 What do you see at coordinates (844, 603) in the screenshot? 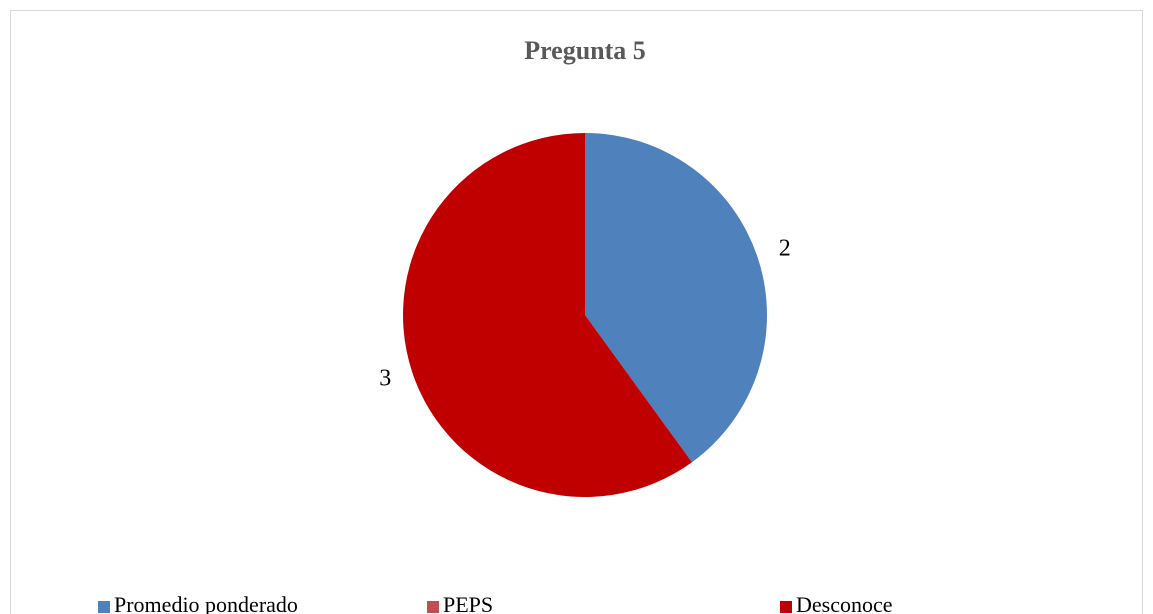
I see `legend-label: Desconoce` at bounding box center [844, 603].